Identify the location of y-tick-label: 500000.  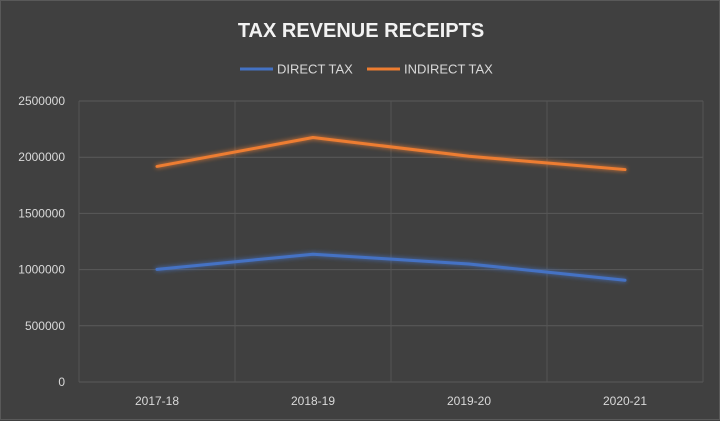
(45, 326).